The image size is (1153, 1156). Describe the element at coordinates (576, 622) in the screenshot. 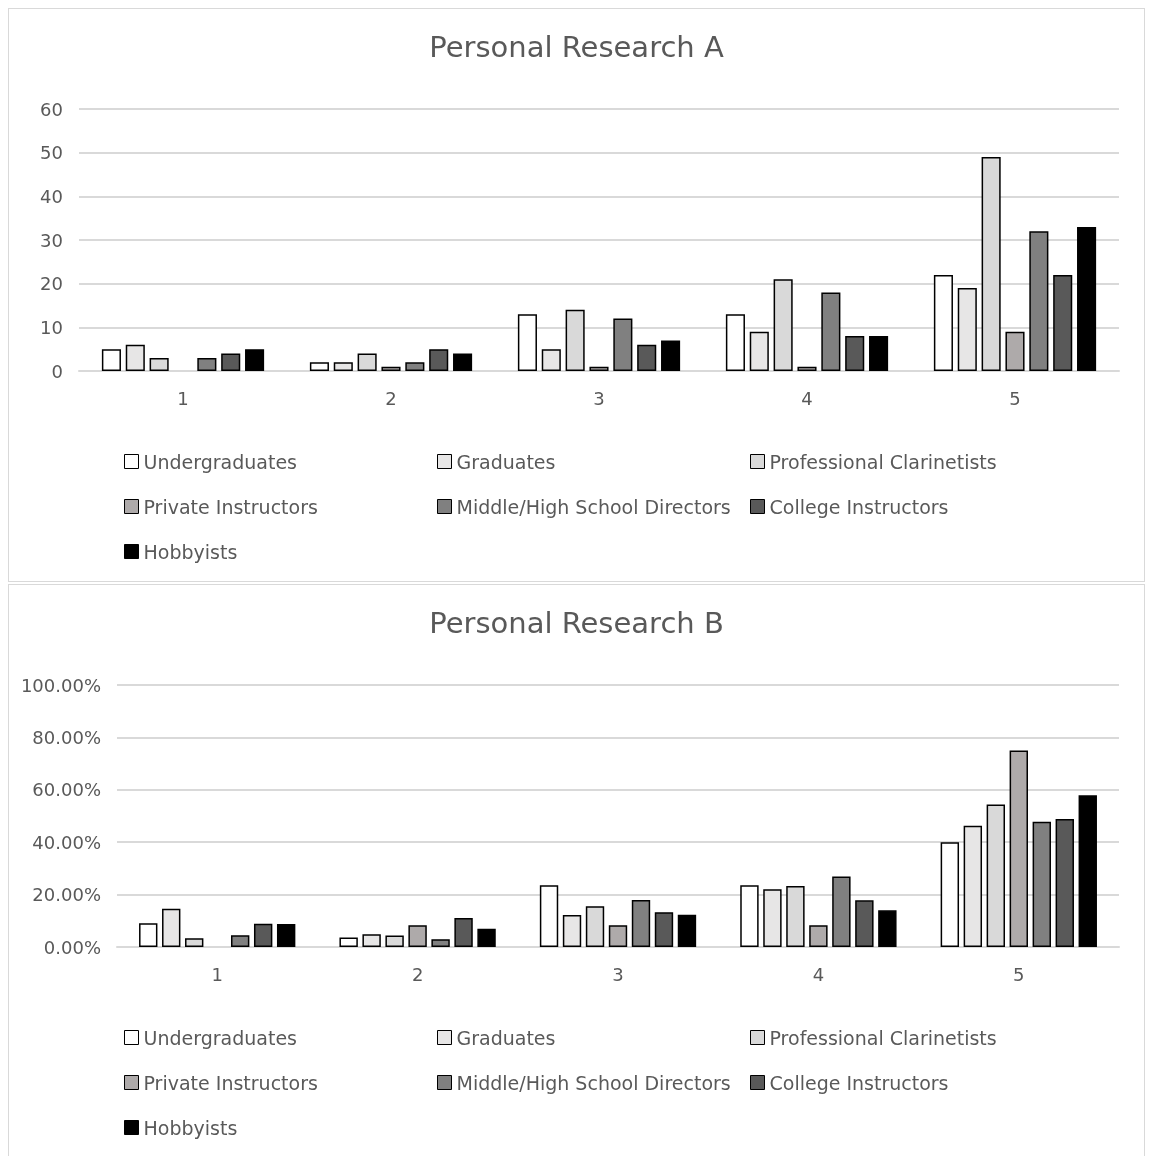

I see `chart-title: Personal Research B` at that location.